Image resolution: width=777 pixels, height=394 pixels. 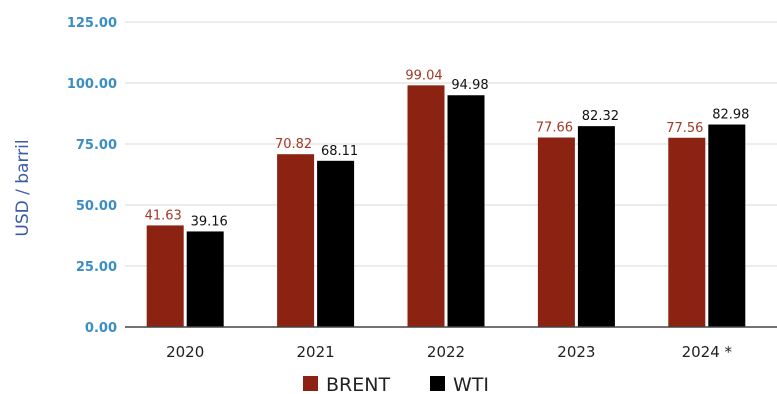 I want to click on data-label-wti: 82.32, so click(x=600, y=116).